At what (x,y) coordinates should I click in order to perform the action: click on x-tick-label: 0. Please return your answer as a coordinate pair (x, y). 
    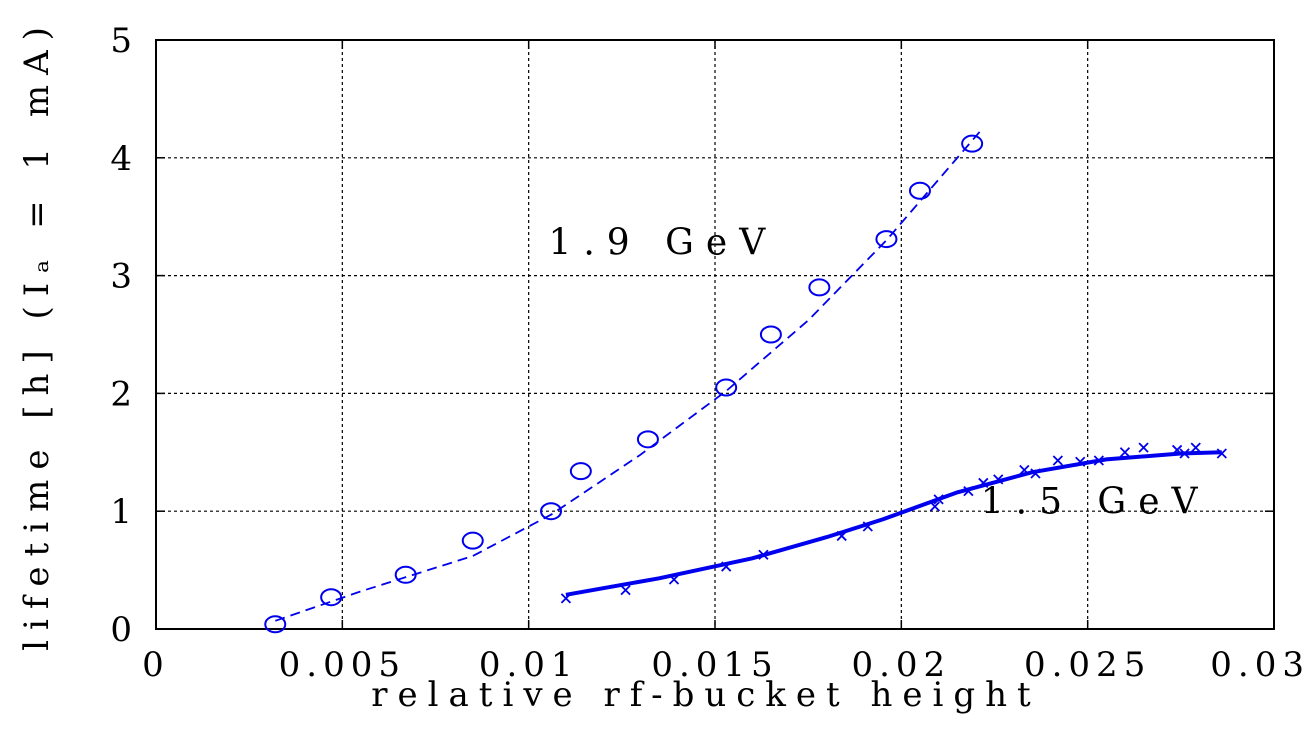
    Looking at the image, I should click on (156, 665).